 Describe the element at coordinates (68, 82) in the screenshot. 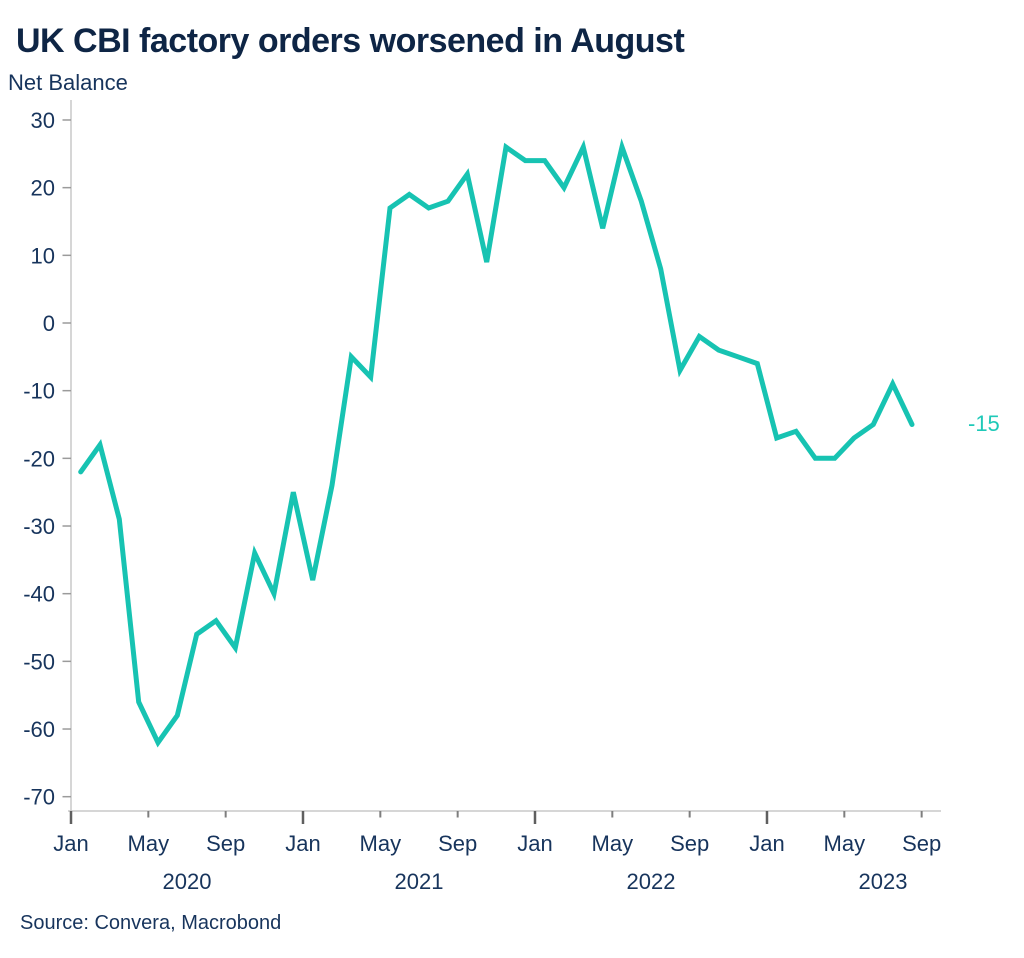

I see `y-axis-title: Net Balance` at that location.